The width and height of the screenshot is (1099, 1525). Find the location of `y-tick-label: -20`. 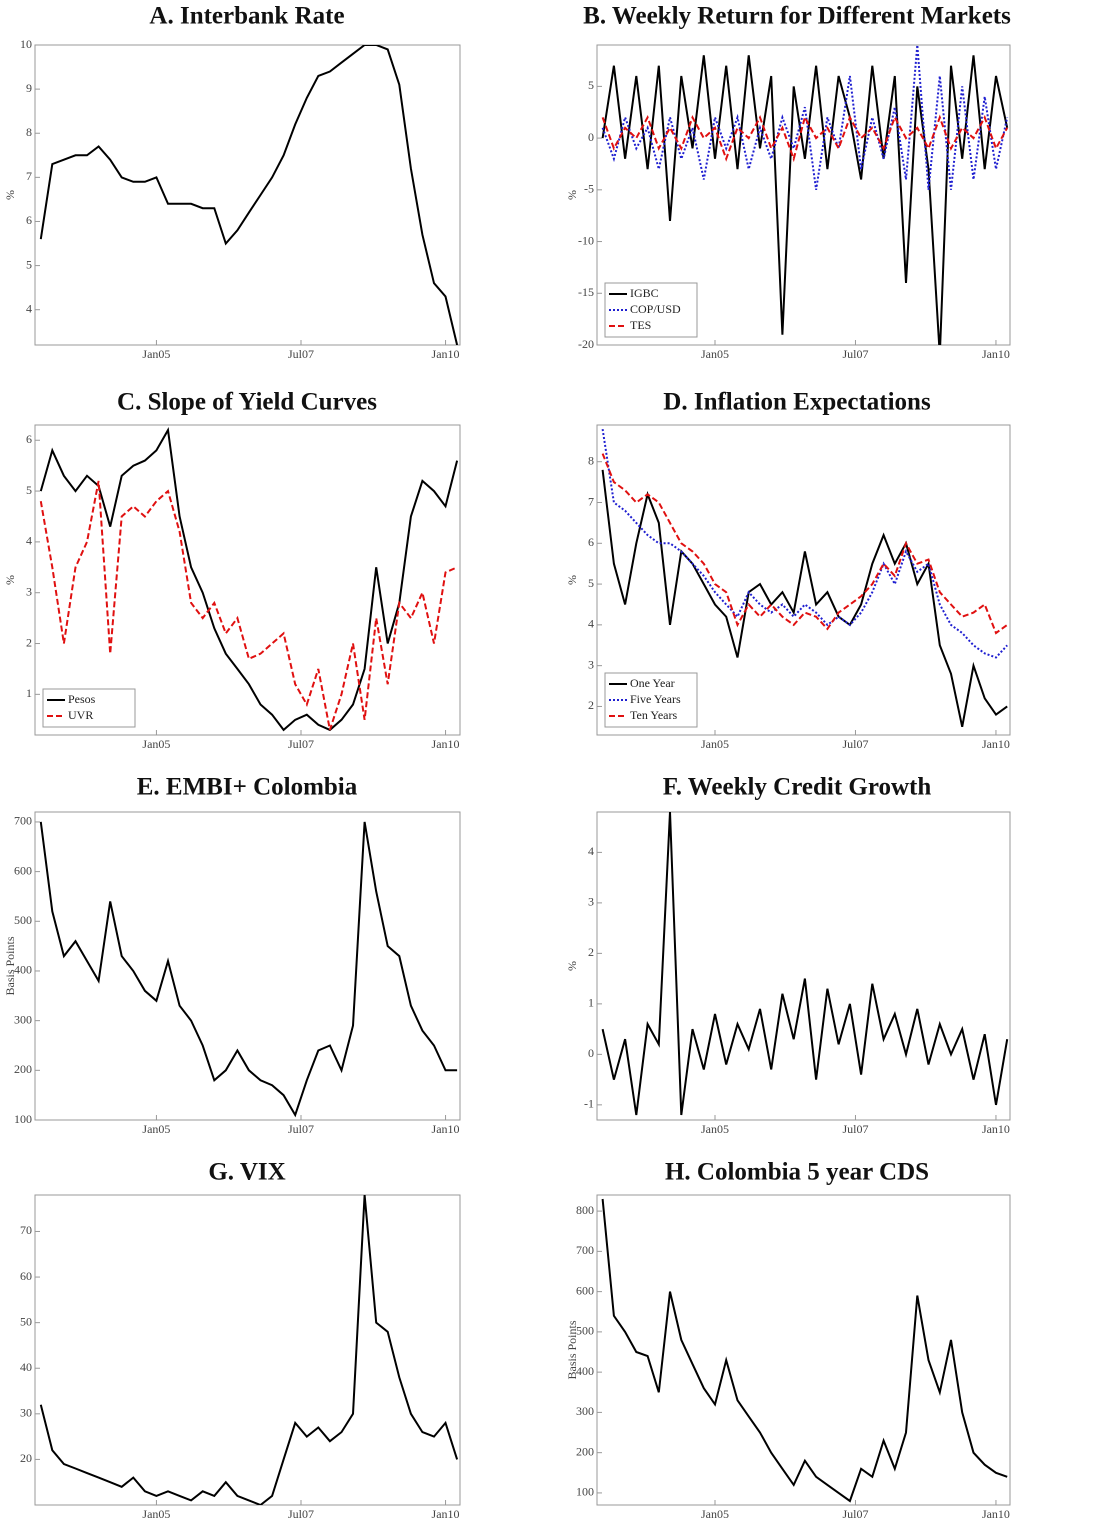

y-tick-label: -20 is located at coordinates (586, 344).